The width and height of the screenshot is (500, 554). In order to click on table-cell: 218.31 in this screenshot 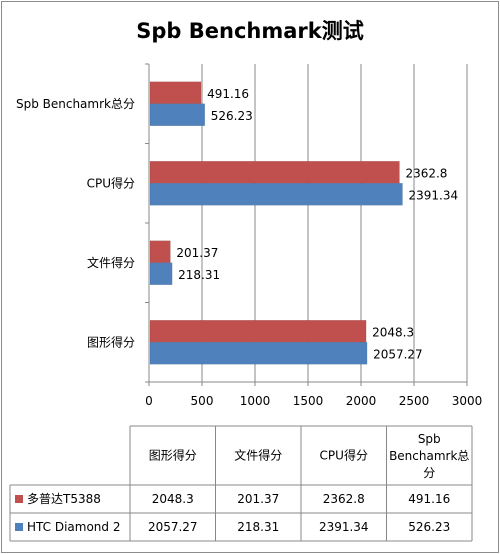, I will do `click(258, 527)`.